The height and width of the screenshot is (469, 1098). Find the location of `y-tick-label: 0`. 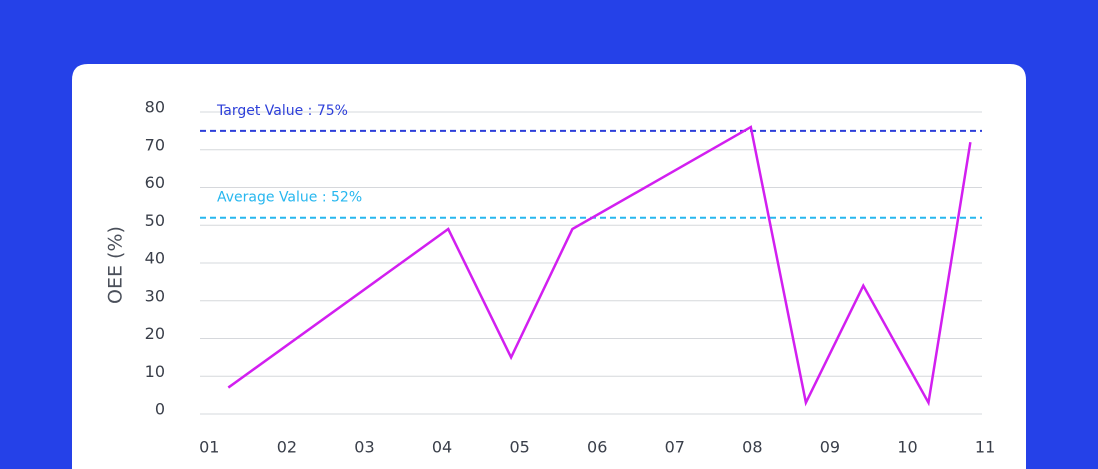

y-tick-label: 0 is located at coordinates (160, 409).